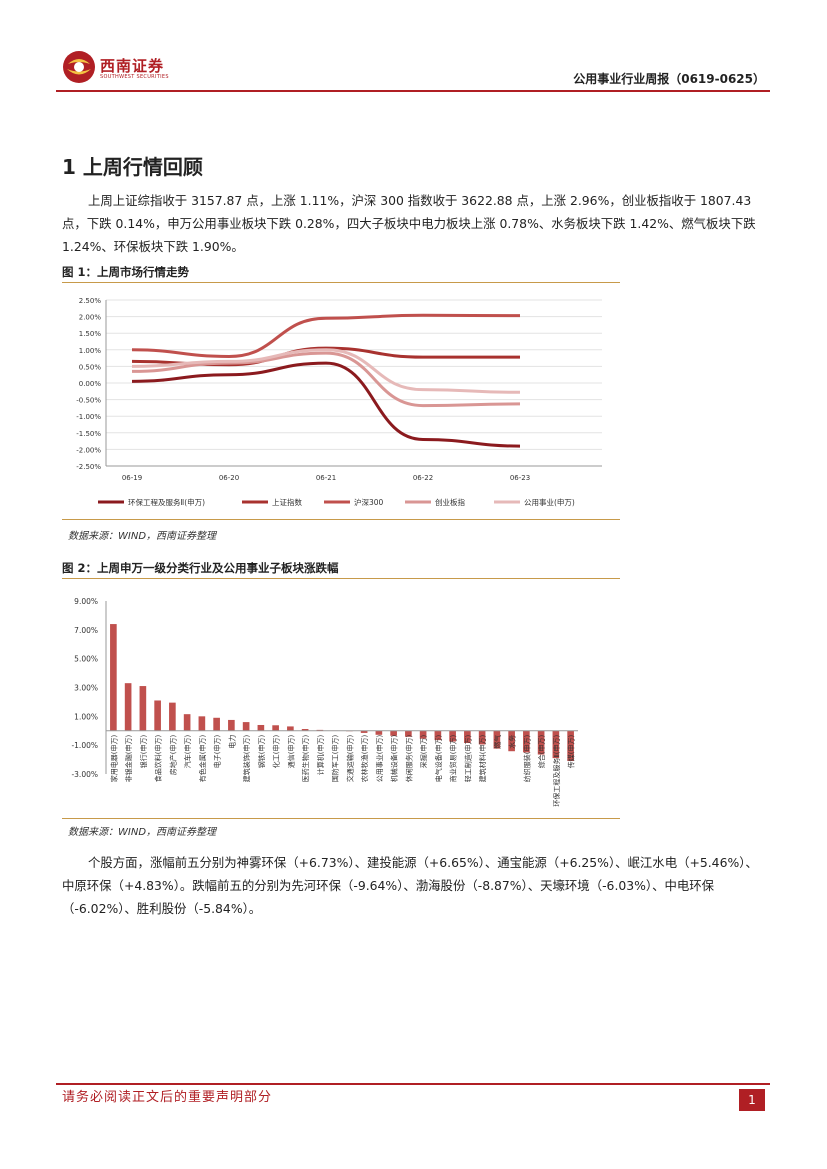  What do you see at coordinates (752, 1100) in the screenshot?
I see `page-number: 1` at bounding box center [752, 1100].